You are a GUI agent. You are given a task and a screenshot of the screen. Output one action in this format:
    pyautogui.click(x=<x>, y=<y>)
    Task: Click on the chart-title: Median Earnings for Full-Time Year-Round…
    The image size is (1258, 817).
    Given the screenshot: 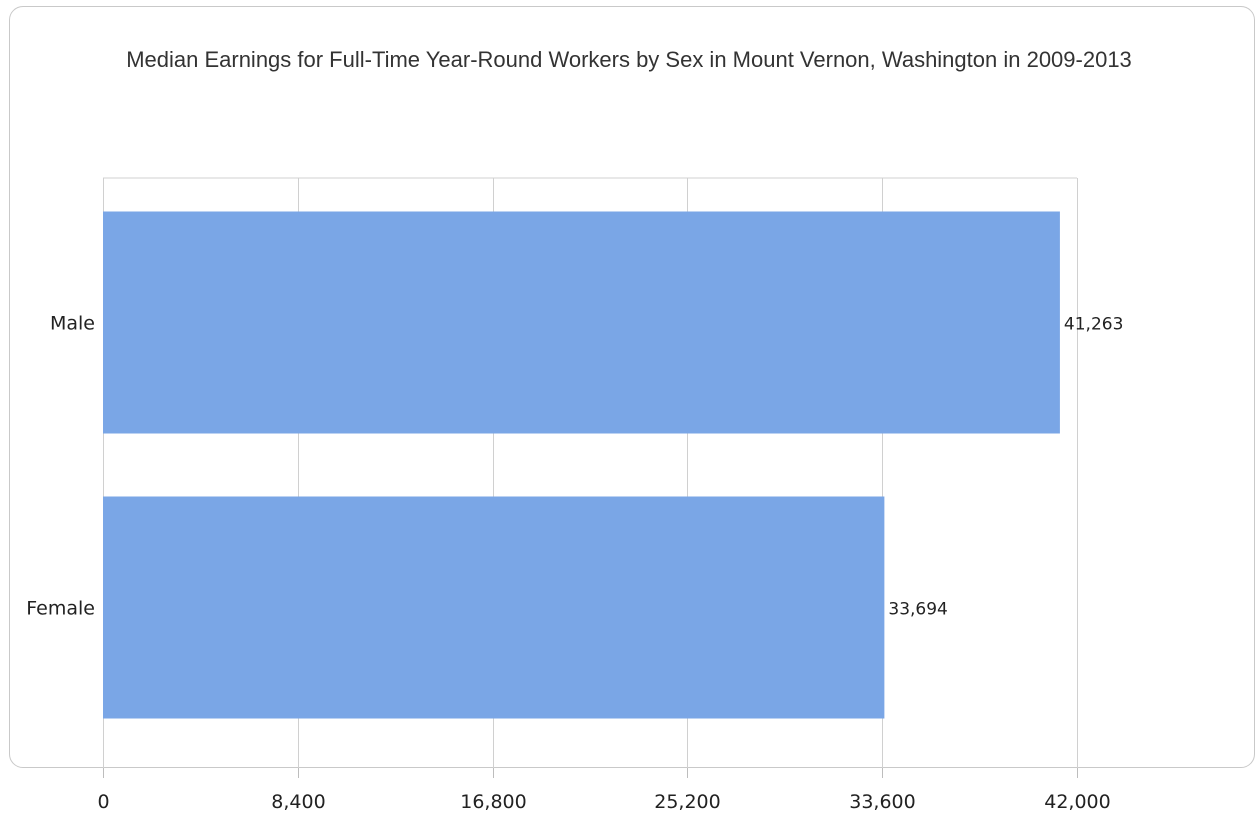 What is the action you would take?
    pyautogui.click(x=629, y=59)
    